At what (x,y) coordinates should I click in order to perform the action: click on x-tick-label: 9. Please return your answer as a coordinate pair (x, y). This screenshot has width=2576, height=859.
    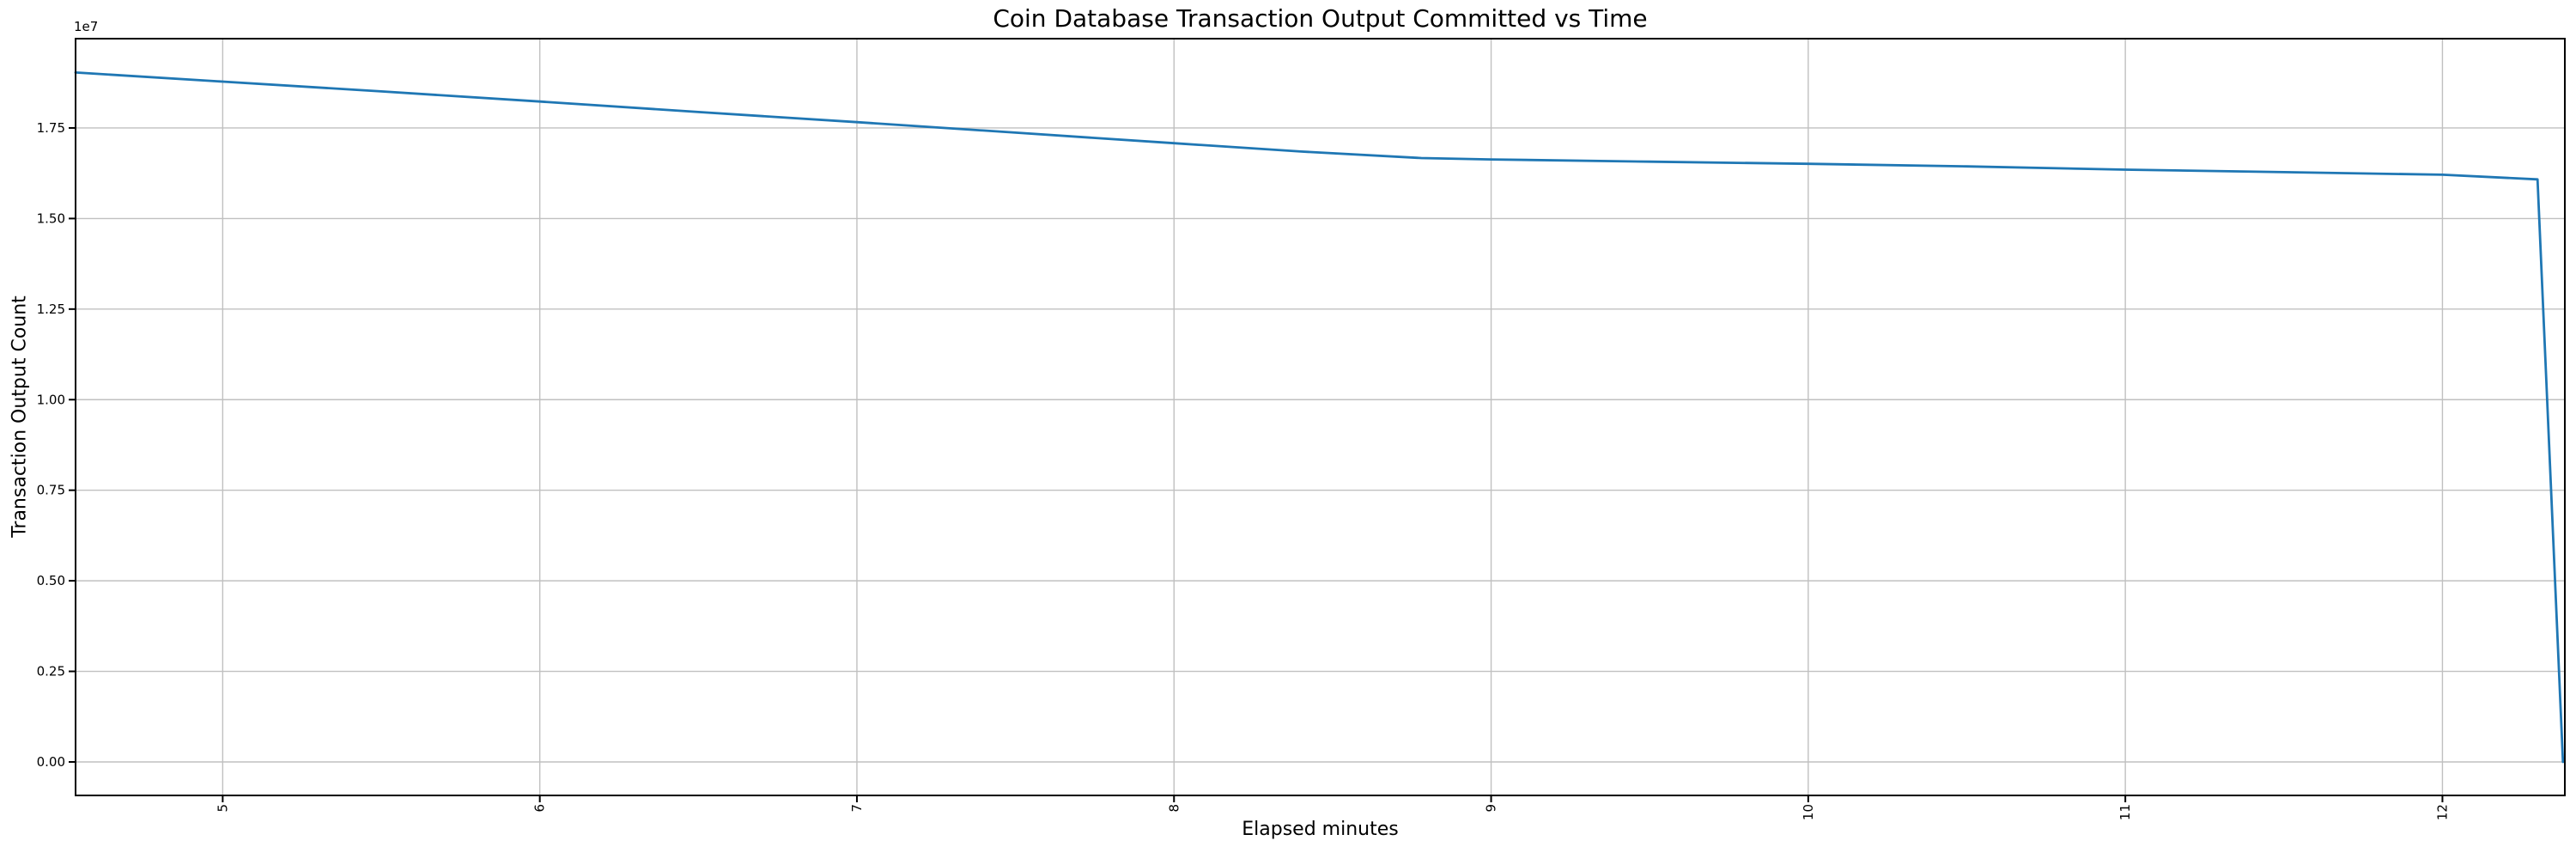
    Looking at the image, I should click on (1492, 809).